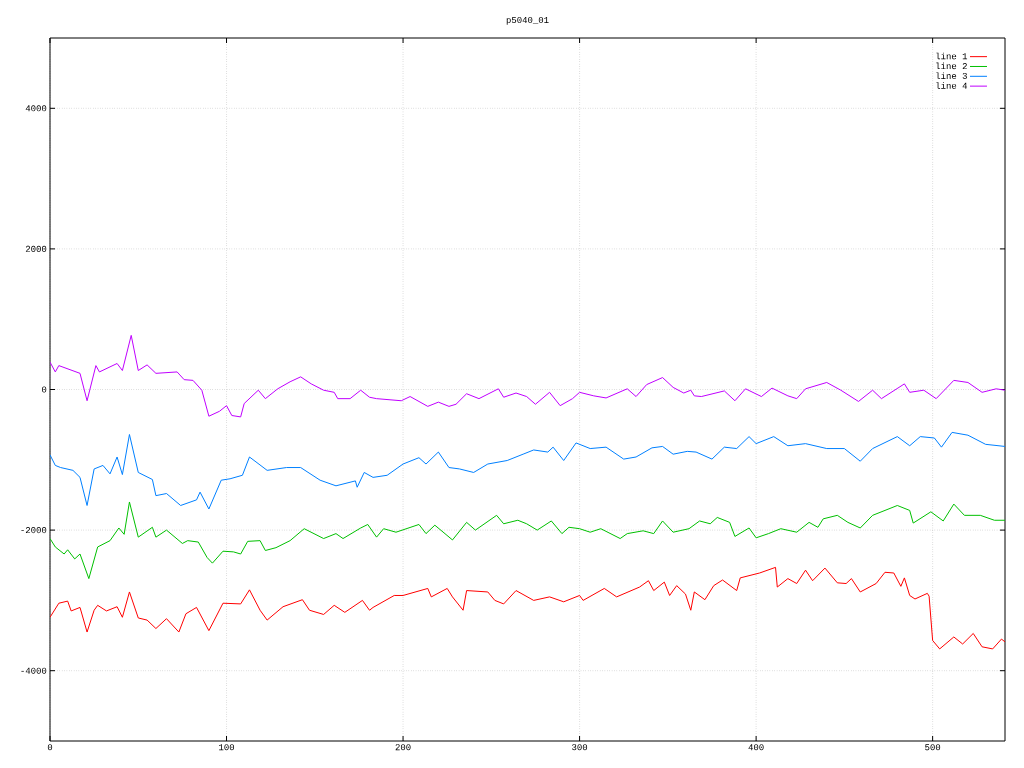 Image resolution: width=1024 pixels, height=768 pixels. I want to click on x-tick-label: 100, so click(227, 747).